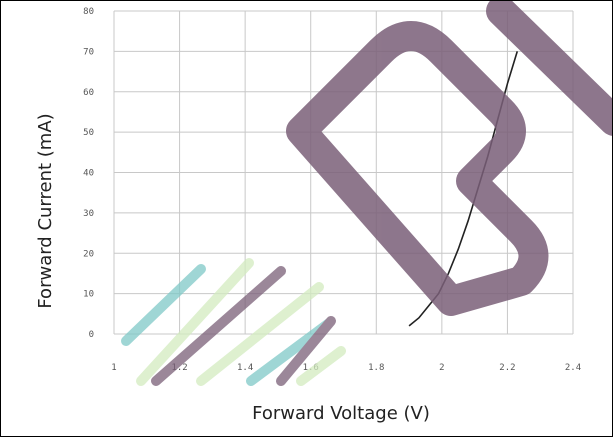 The image size is (613, 437). I want to click on x-tick-label: 2.2, so click(507, 368).